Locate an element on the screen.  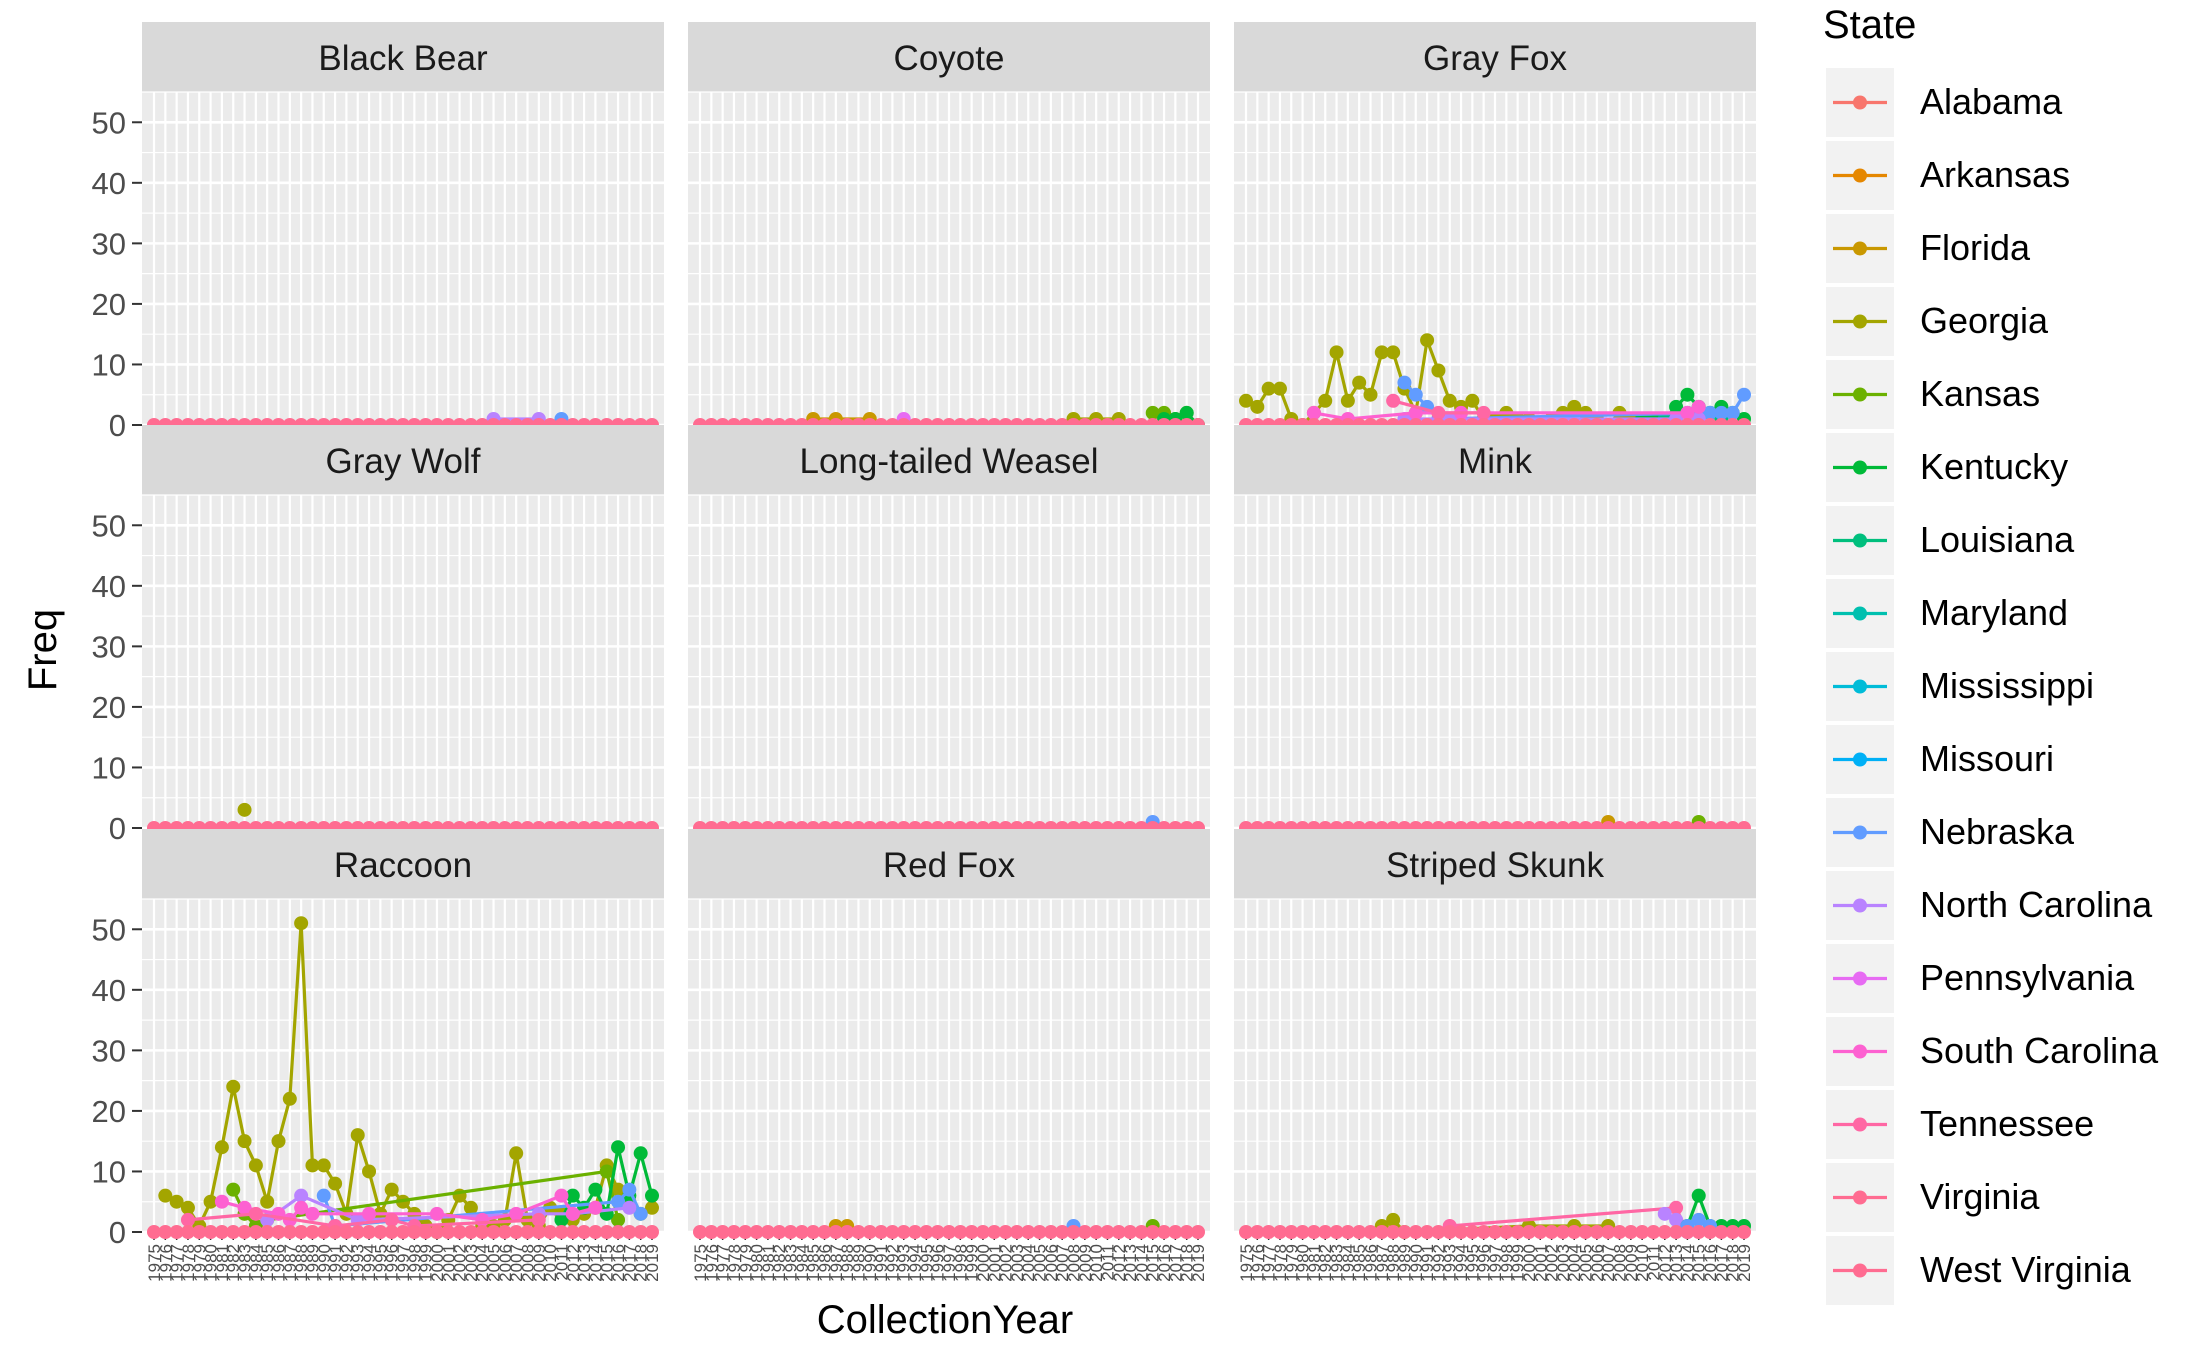
legend-label: North Carolina is located at coordinates (2036, 904).